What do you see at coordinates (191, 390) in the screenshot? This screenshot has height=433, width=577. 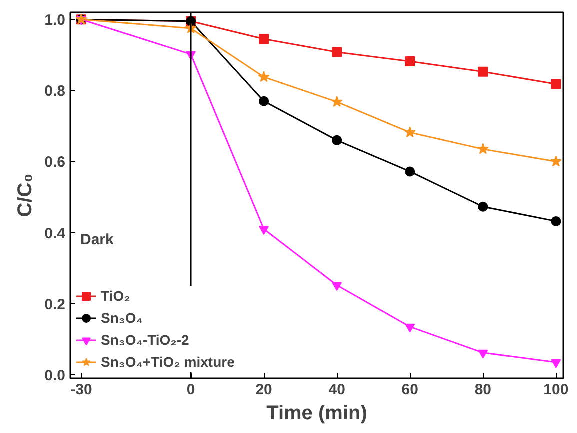 I see `x-tick-label: 0` at bounding box center [191, 390].